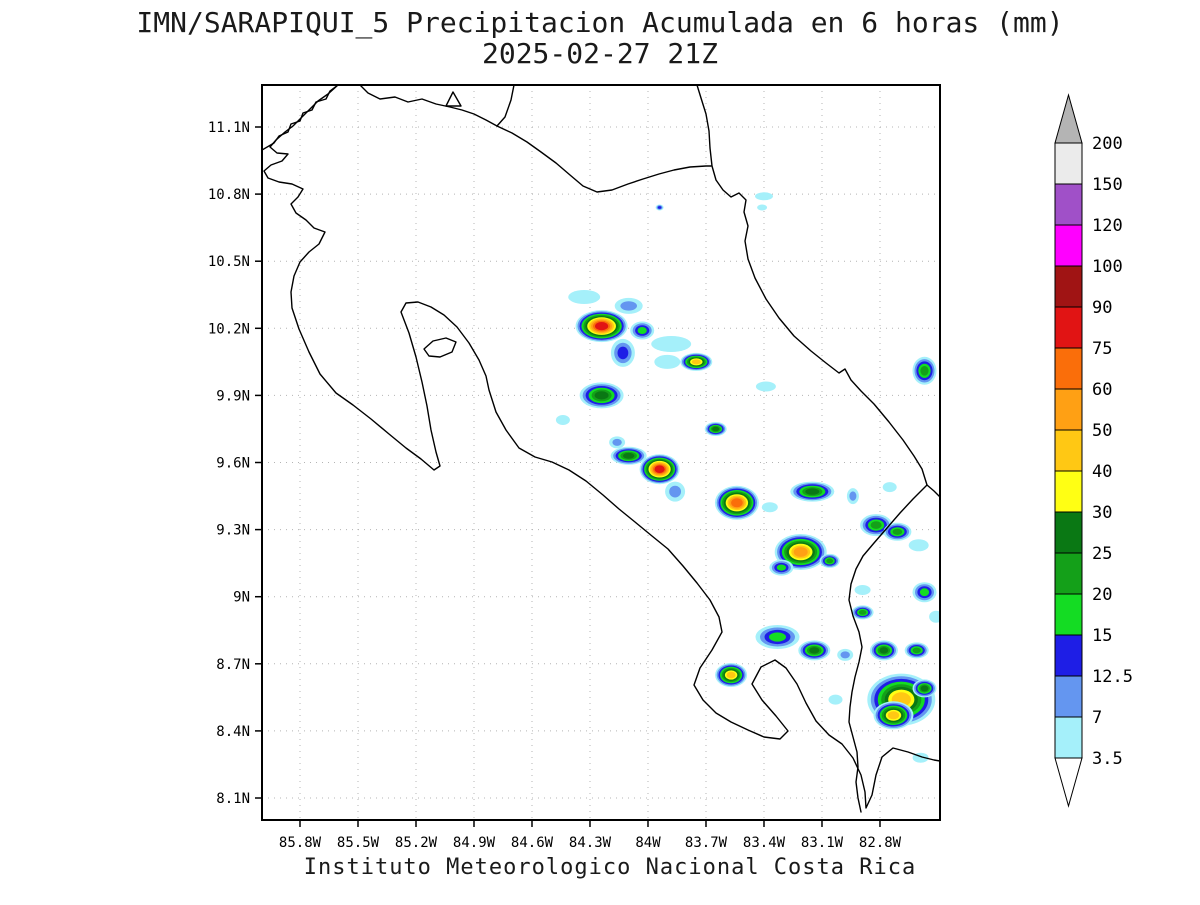  I want to click on colorbar-label: 20, so click(1102, 595).